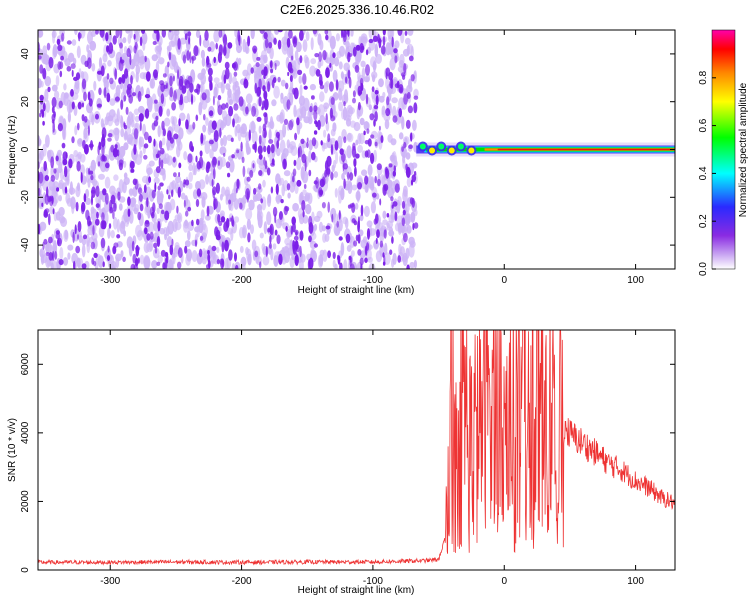 The width and height of the screenshot is (750, 600). I want to click on spectrogram-y-label: Frequency (Hz), so click(12, 150).